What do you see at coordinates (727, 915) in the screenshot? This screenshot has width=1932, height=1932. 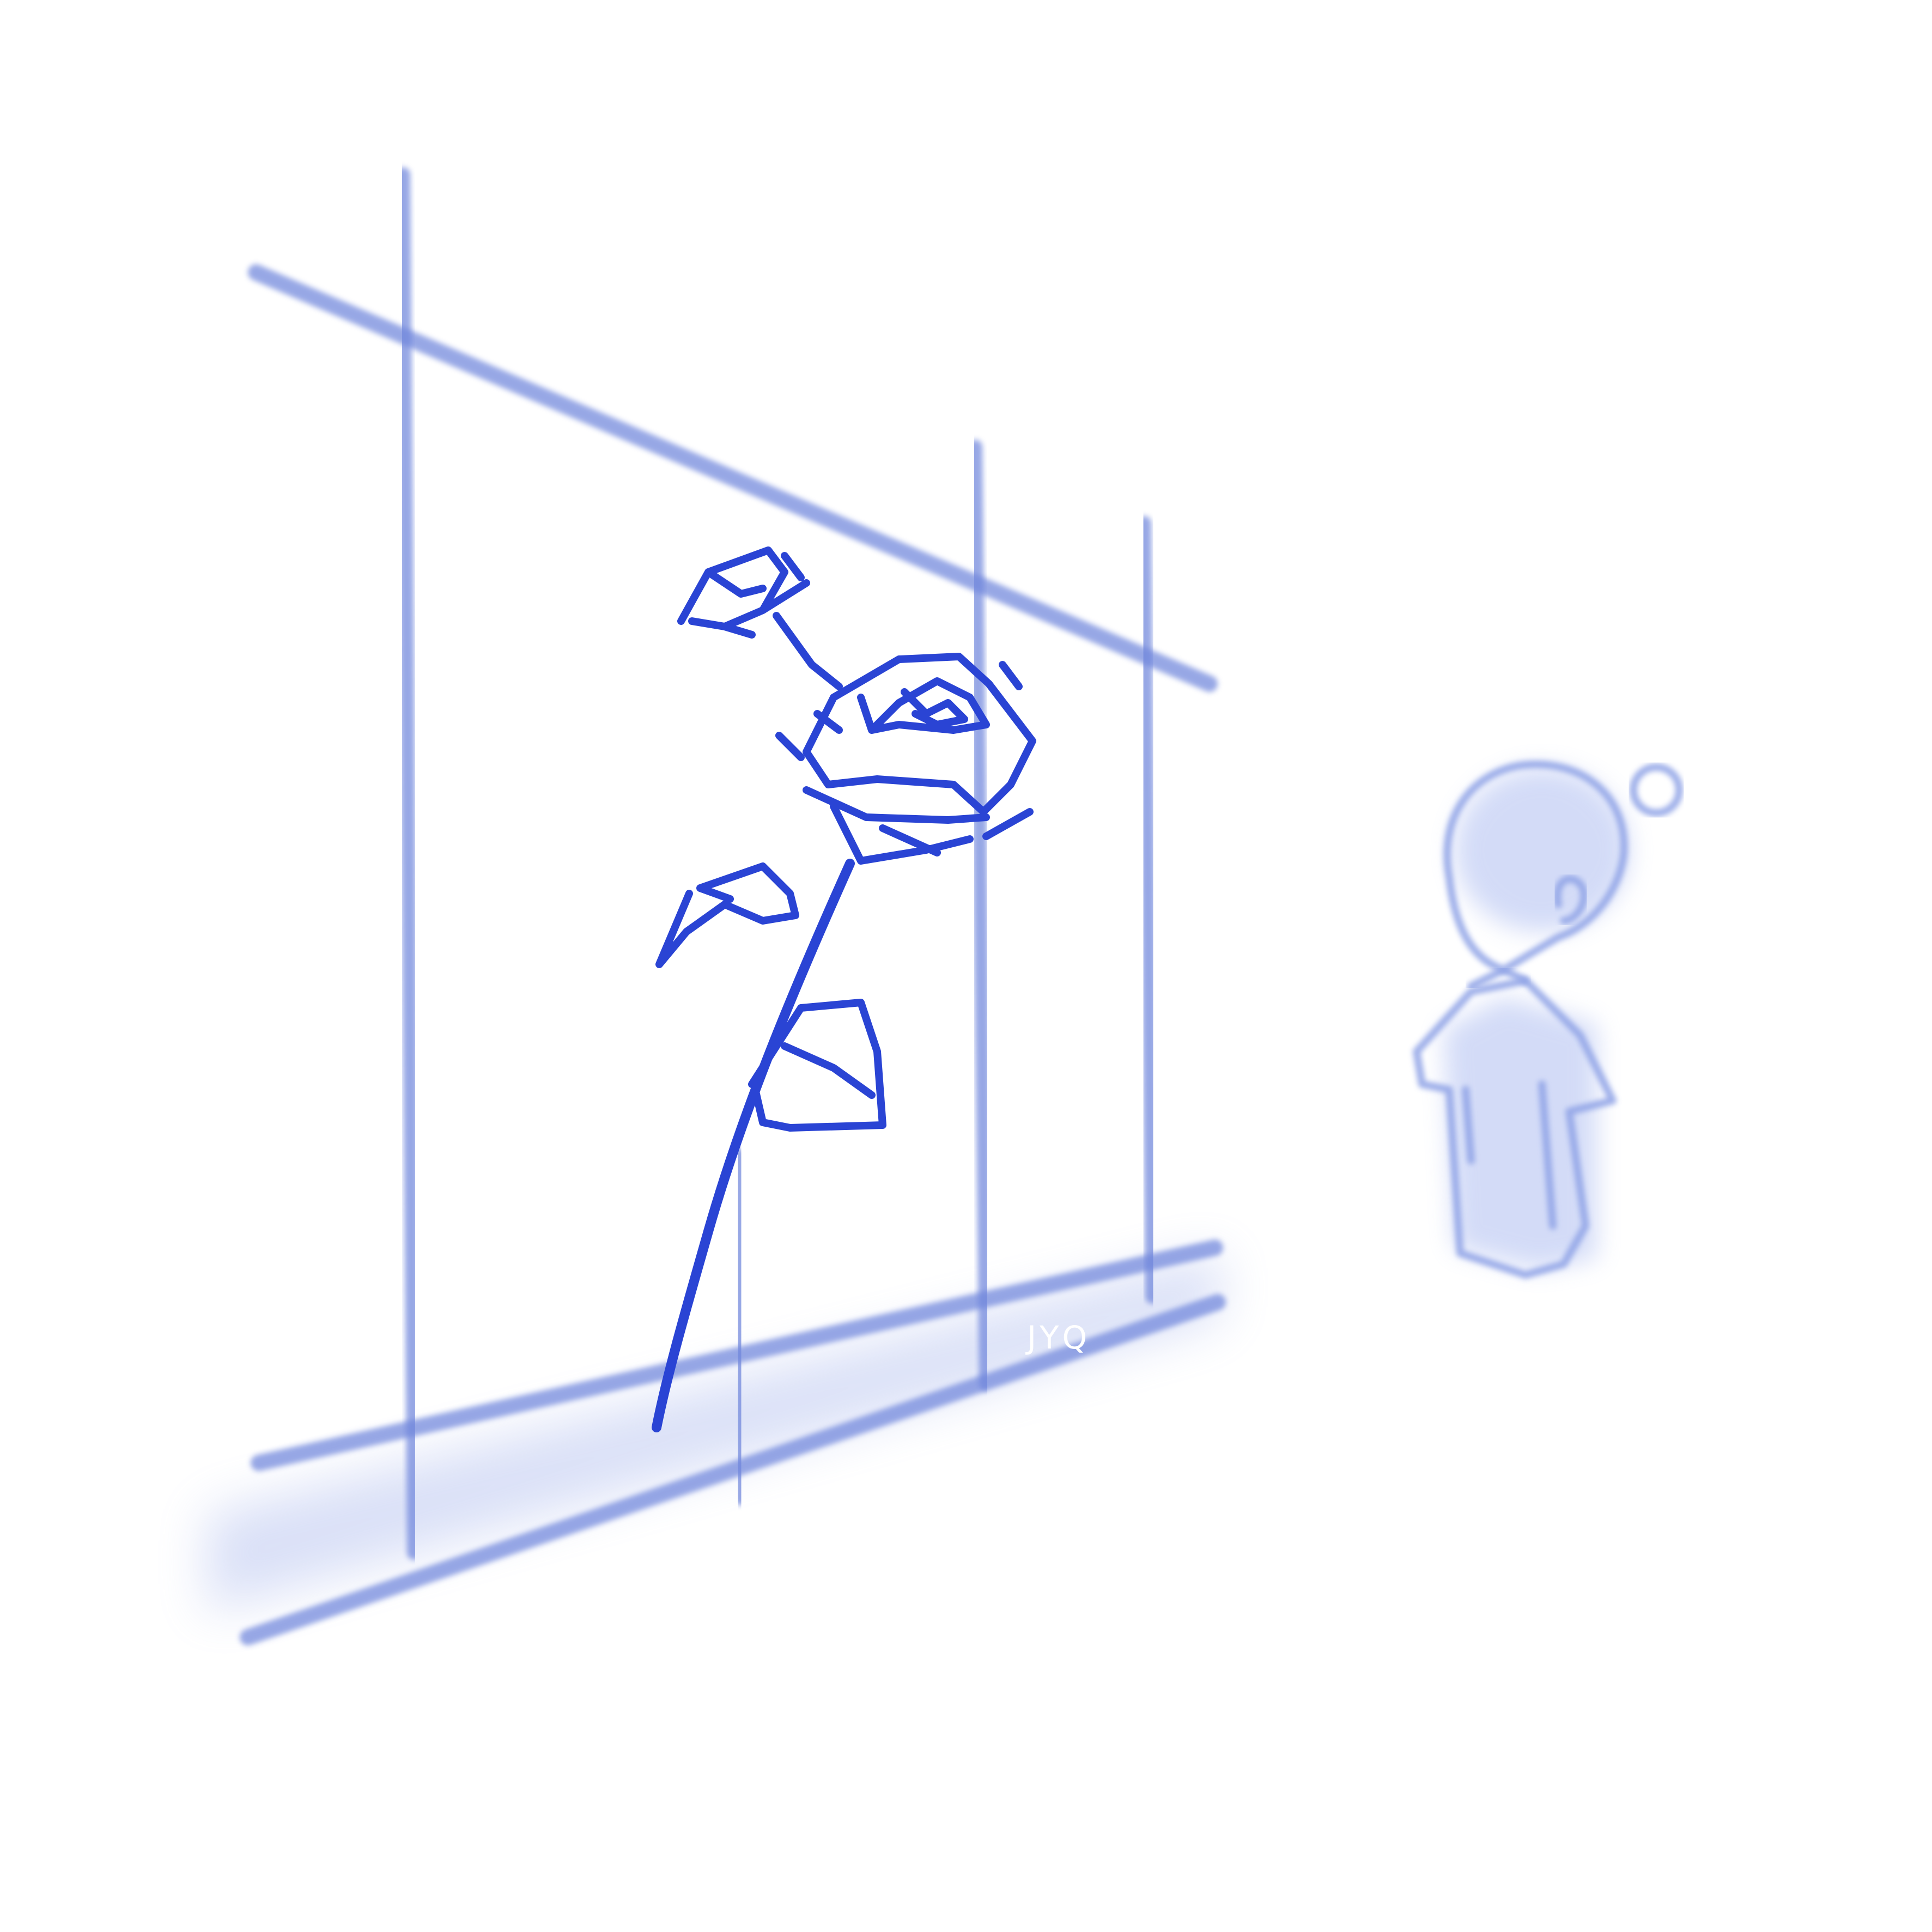 I see `rose-leaf-upper` at bounding box center [727, 915].